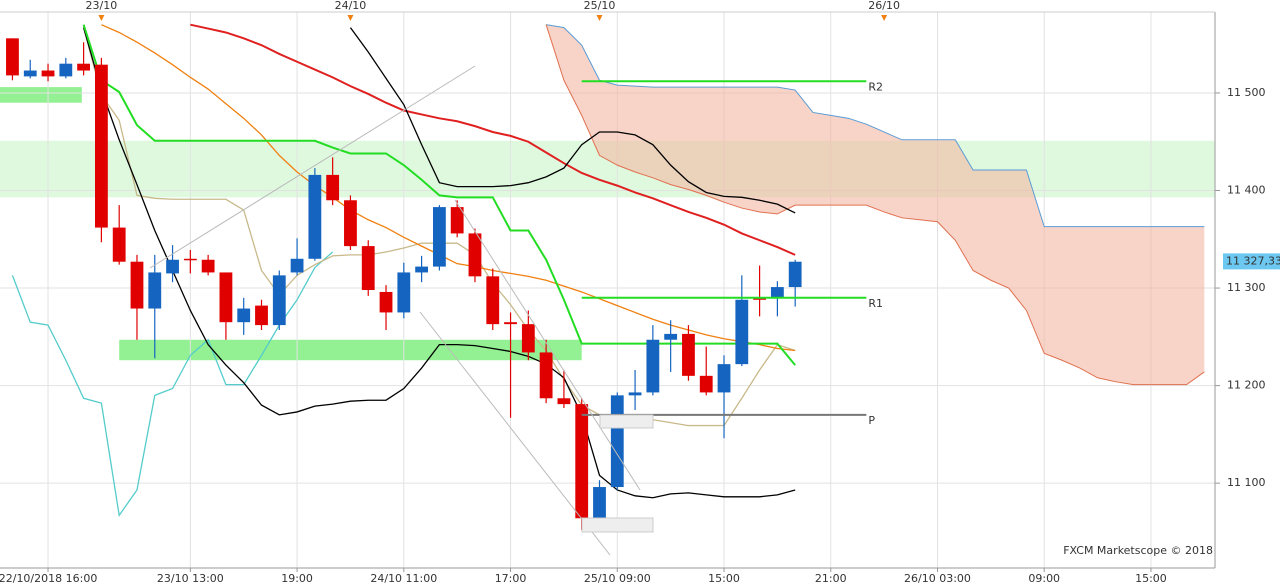  Describe the element at coordinates (511, 578) in the screenshot. I see `x-tick-label: 17:00` at that location.